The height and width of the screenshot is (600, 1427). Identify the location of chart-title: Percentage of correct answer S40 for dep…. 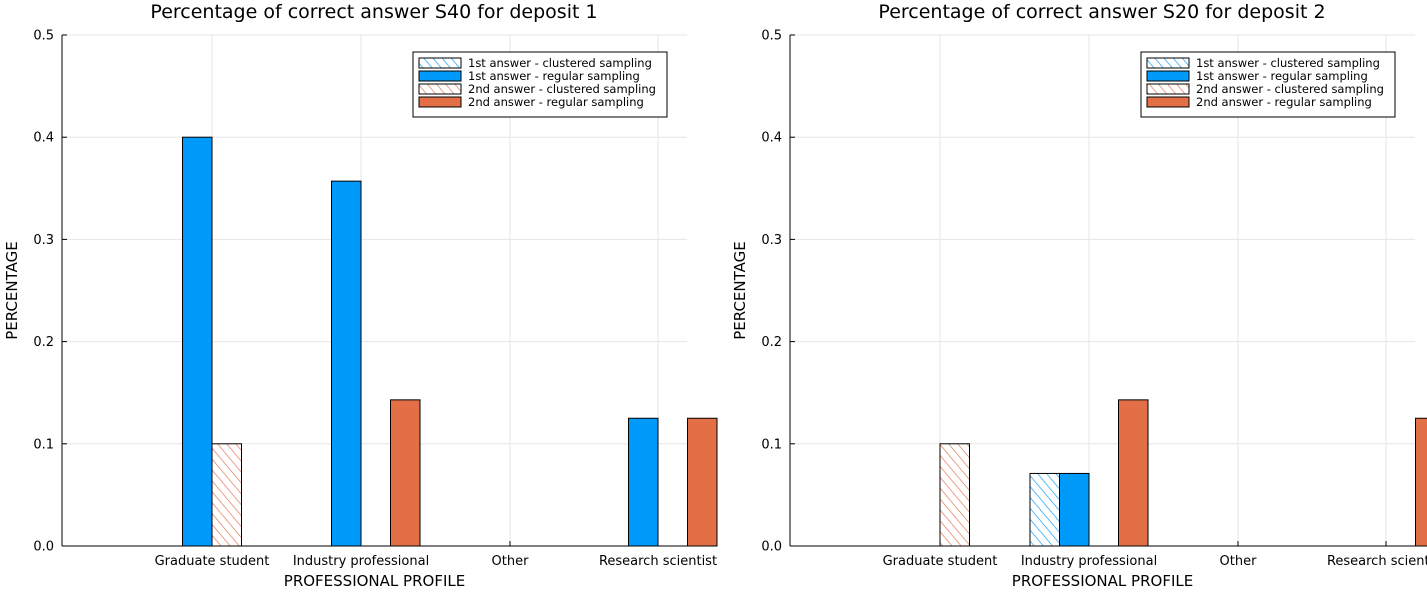
(373, 12).